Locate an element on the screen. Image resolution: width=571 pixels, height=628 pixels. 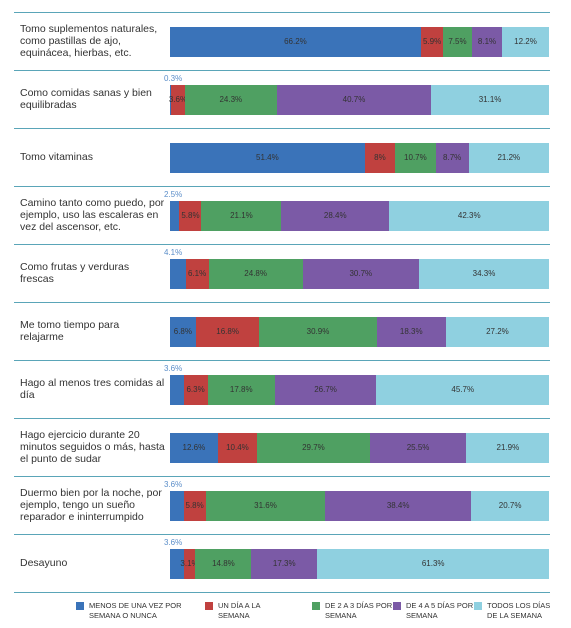
value-label: 16.8% is located at coordinates (227, 331).